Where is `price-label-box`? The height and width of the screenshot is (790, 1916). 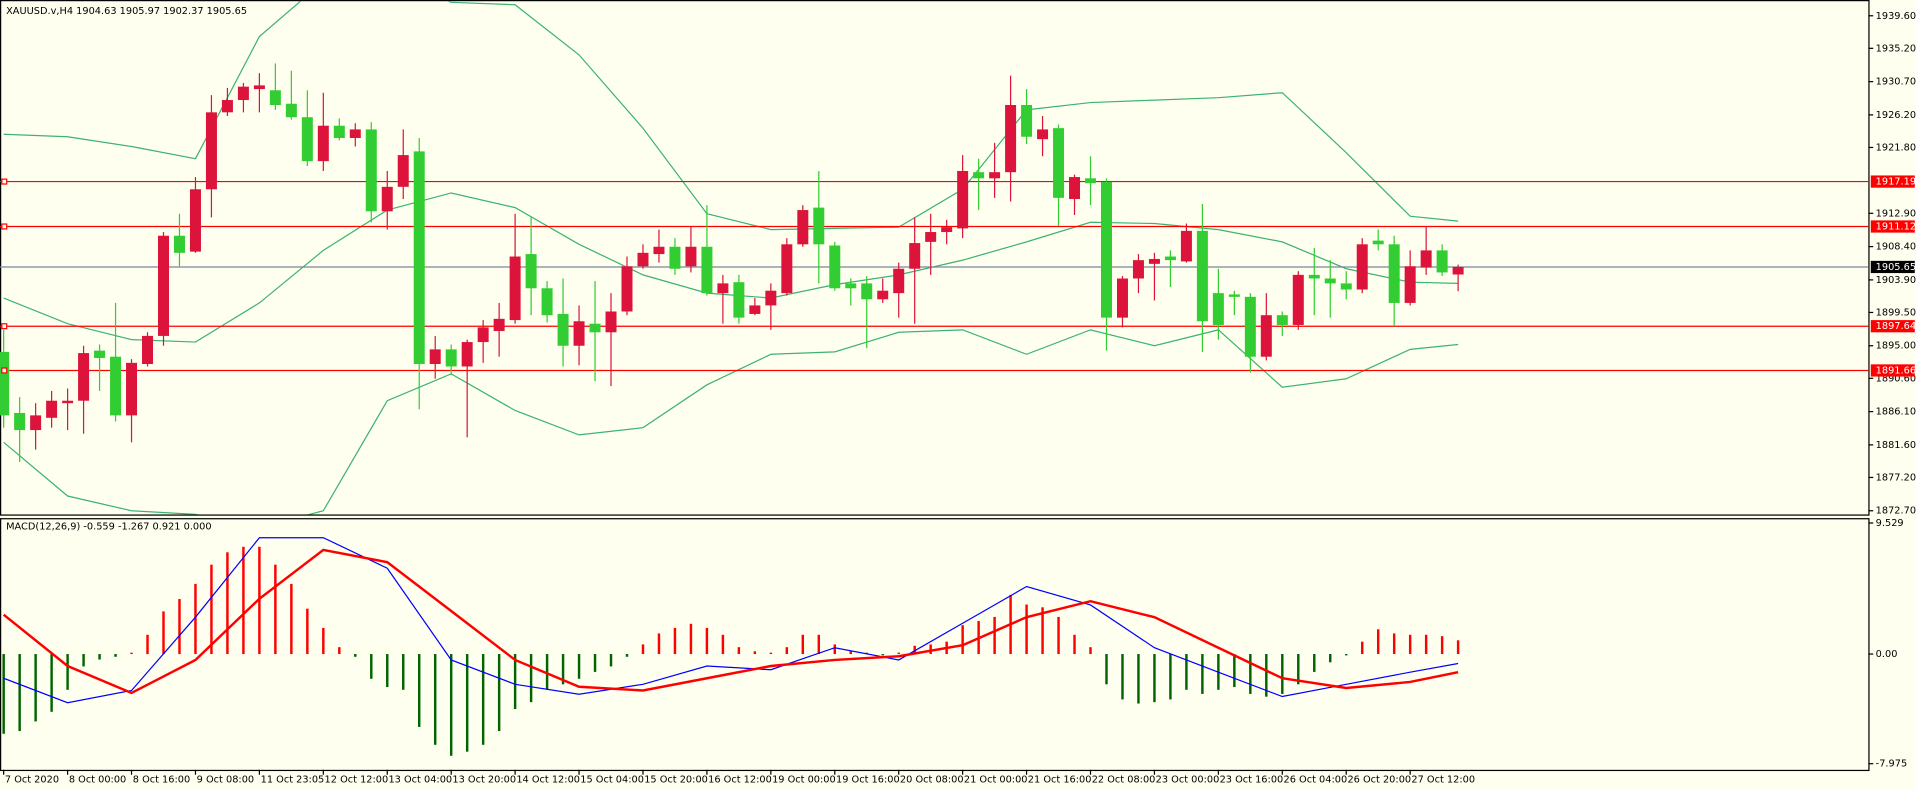 price-label-box is located at coordinates (1892, 267).